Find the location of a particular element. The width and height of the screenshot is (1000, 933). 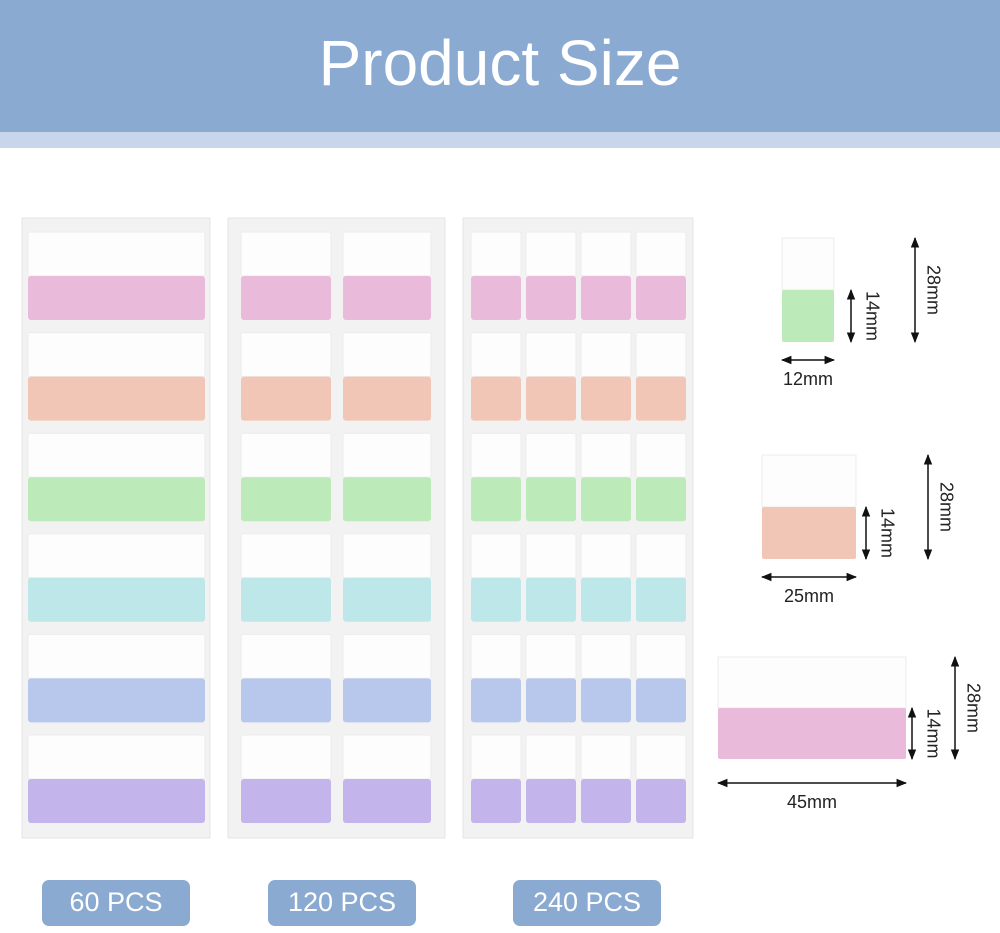

width-label: 25mm is located at coordinates (809, 596).